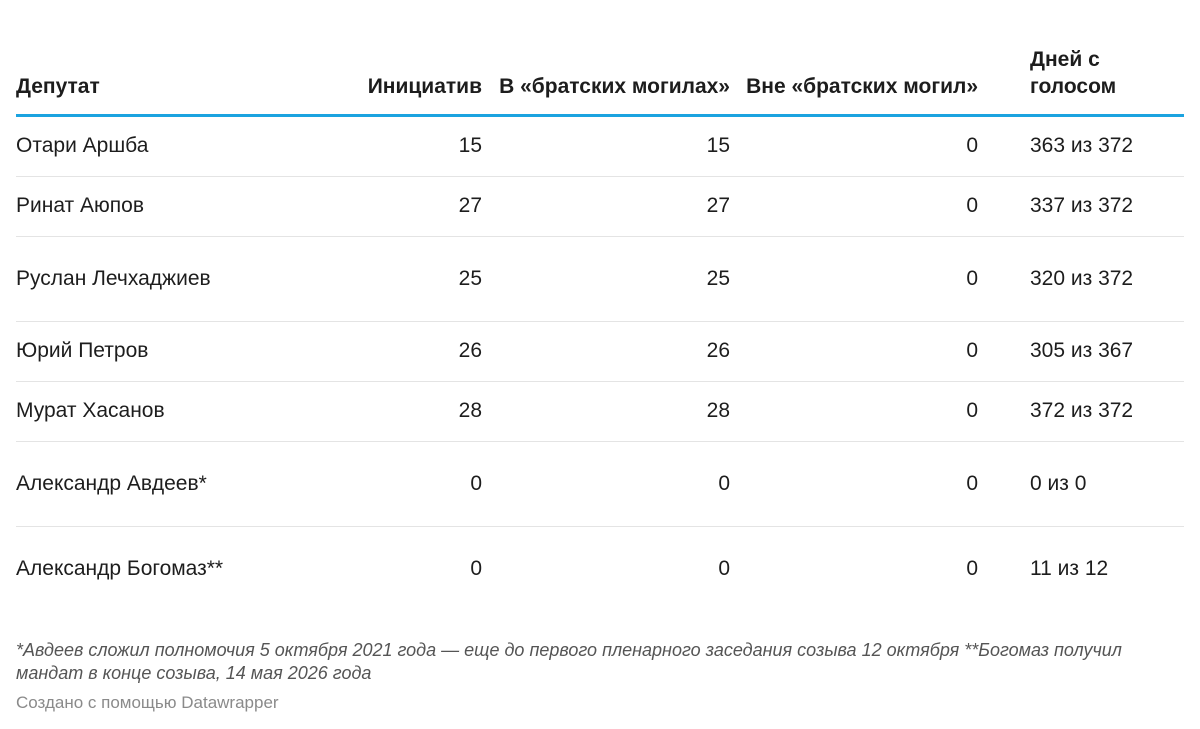 This screenshot has width=1200, height=729. Describe the element at coordinates (161, 146) in the screenshot. I see `cell-deputy: Отари Аршба` at that location.